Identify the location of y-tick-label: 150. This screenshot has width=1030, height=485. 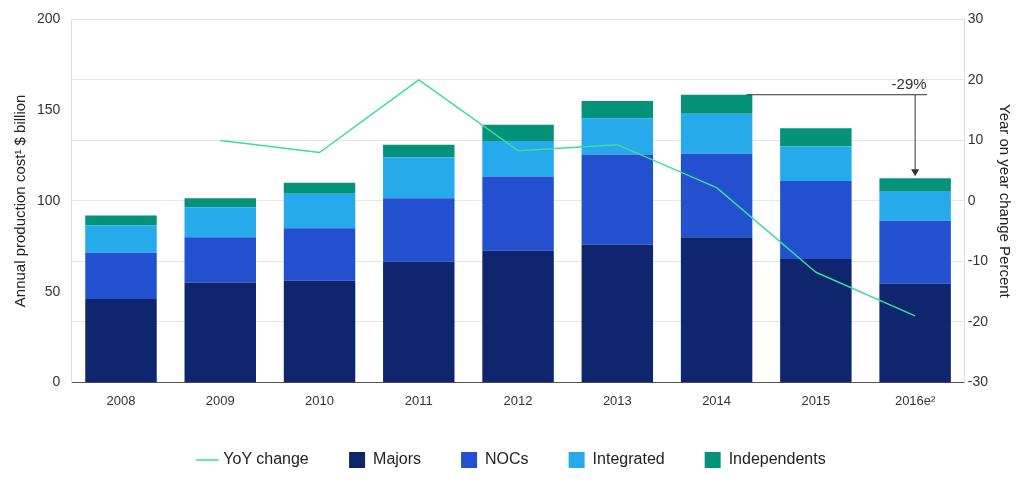
(49, 109).